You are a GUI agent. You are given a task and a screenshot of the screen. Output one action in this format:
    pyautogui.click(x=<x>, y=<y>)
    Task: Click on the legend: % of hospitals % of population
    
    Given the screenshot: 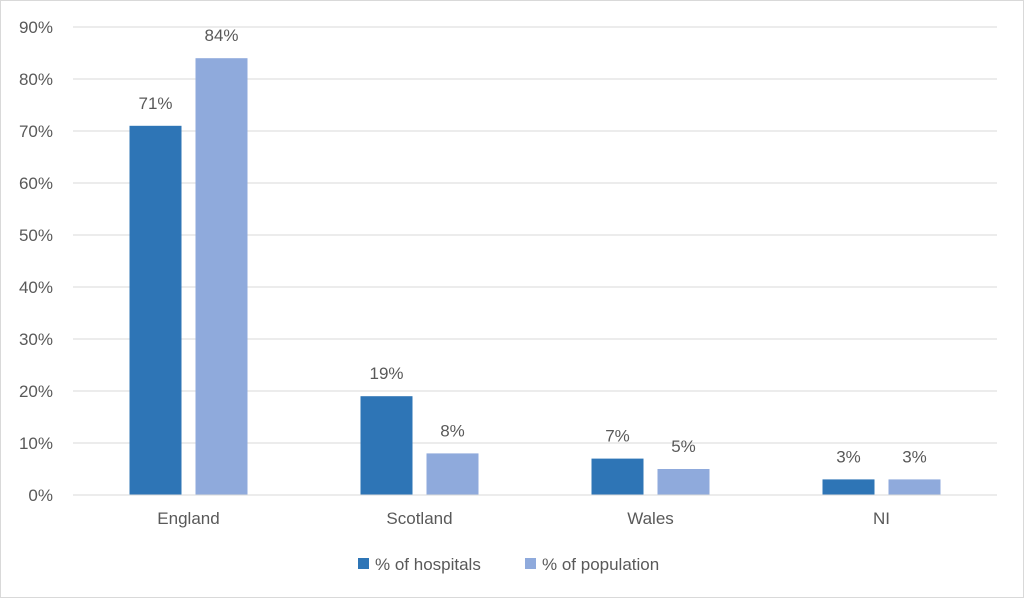 What is the action you would take?
    pyautogui.click(x=508, y=564)
    